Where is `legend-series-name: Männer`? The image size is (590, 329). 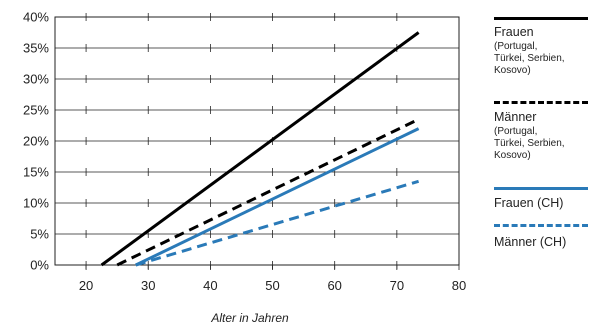 legend-series-name: Männer is located at coordinates (515, 117).